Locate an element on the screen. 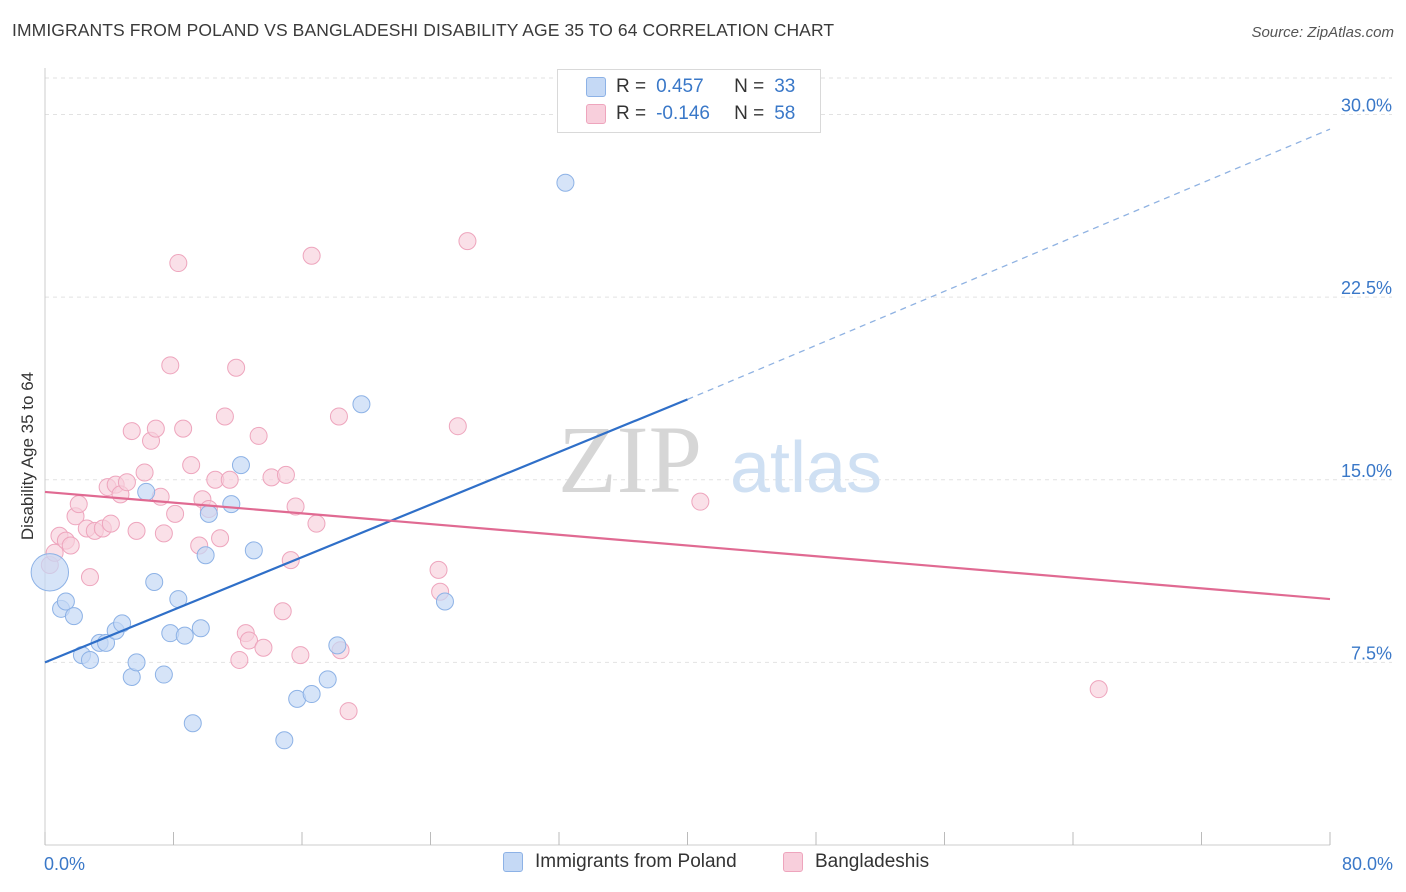  x-tick-label: 80.0% is located at coordinates (1367, 864).